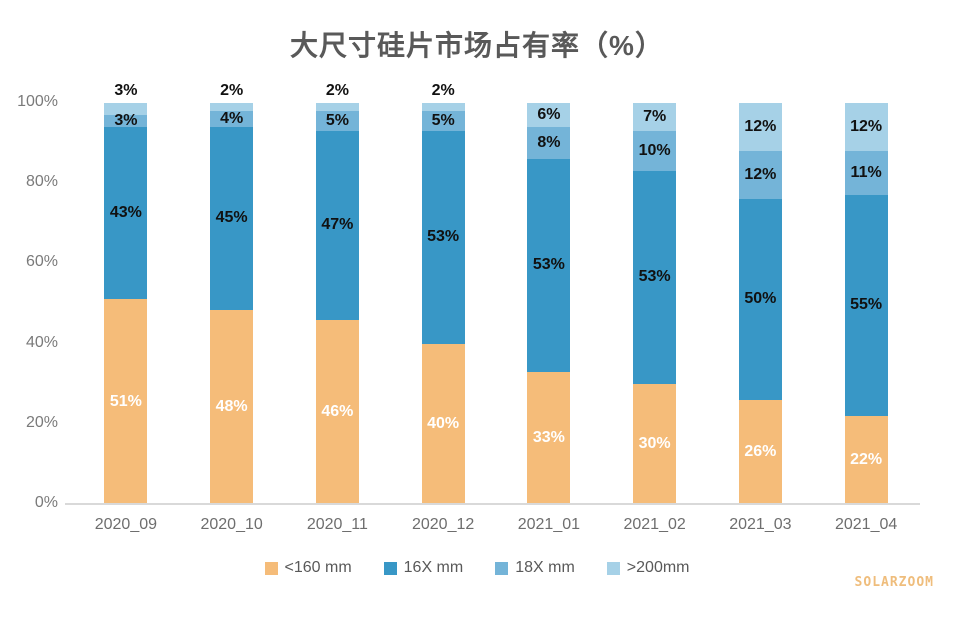  I want to click on legend-item-160-mm: <160 mm, so click(308, 568).